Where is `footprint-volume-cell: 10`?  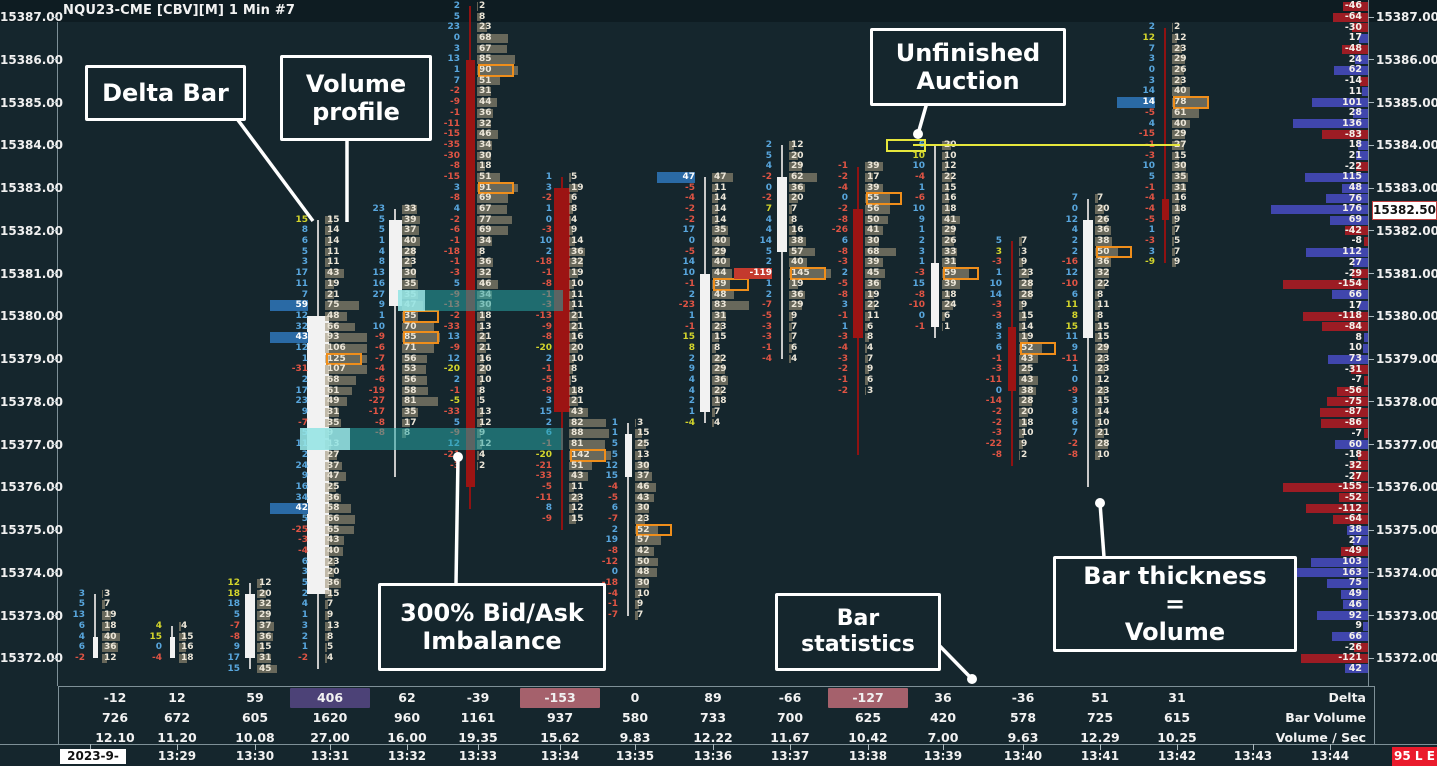 footprint-volume-cell: 10 is located at coordinates (643, 593).